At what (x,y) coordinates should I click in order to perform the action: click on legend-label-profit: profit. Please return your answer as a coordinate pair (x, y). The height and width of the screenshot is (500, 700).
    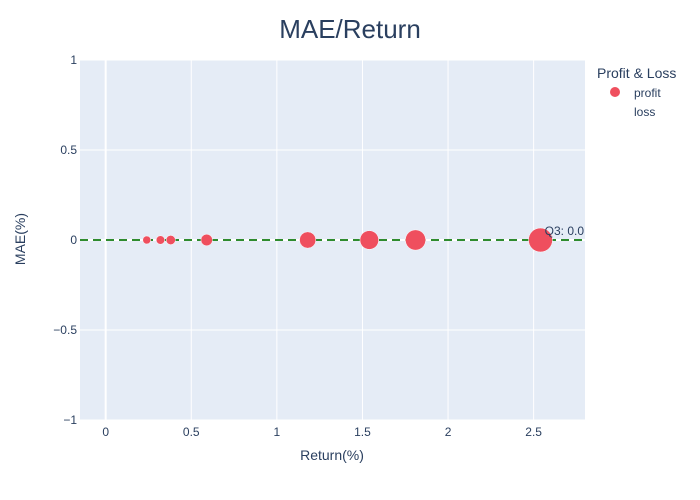
    Looking at the image, I should click on (647, 93).